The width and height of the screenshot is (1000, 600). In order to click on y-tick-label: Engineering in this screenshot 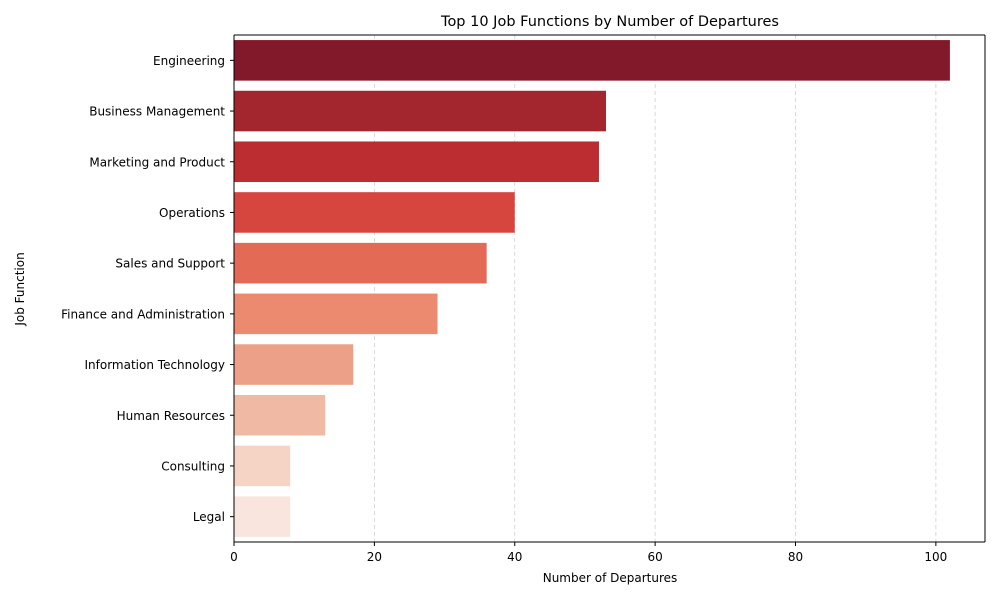, I will do `click(189, 61)`.